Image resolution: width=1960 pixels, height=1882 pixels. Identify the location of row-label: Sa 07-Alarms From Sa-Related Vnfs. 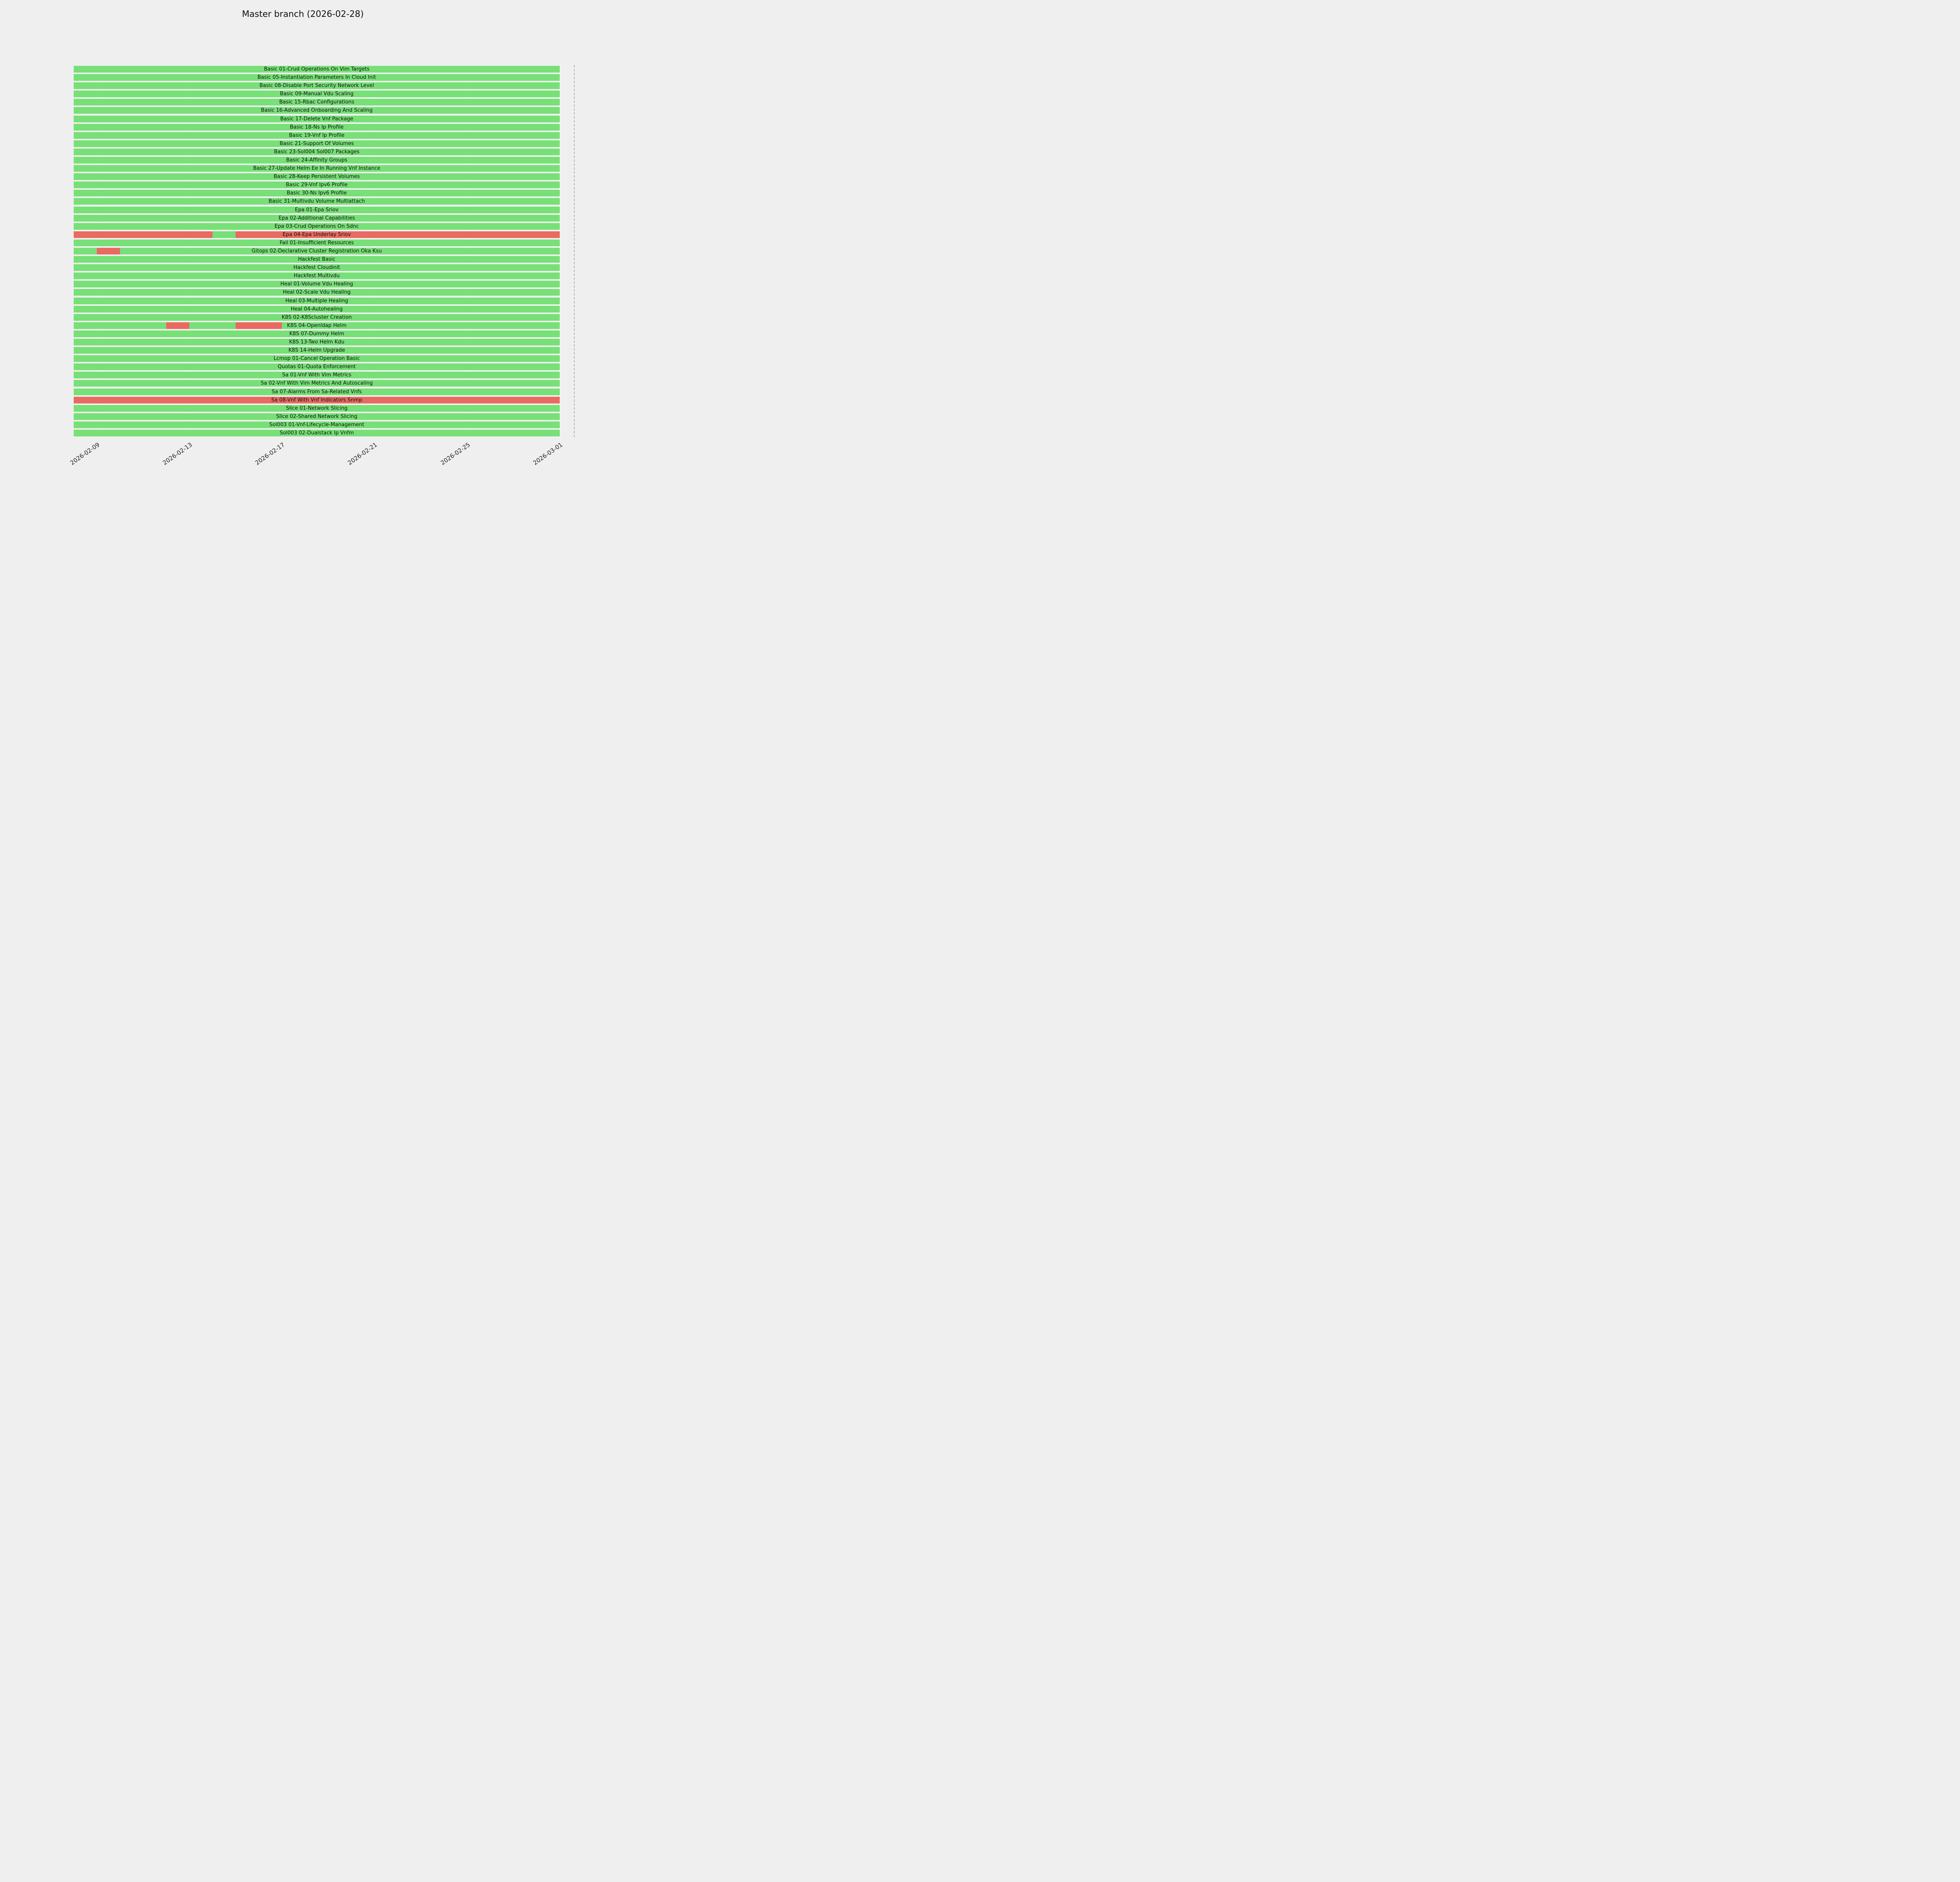
(317, 392).